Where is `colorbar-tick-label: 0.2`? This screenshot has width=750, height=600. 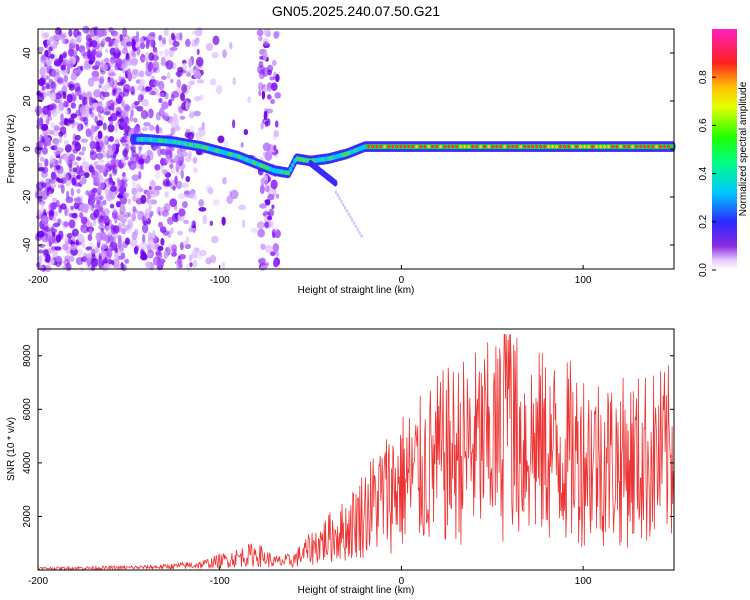 colorbar-tick-label: 0.2 is located at coordinates (703, 221).